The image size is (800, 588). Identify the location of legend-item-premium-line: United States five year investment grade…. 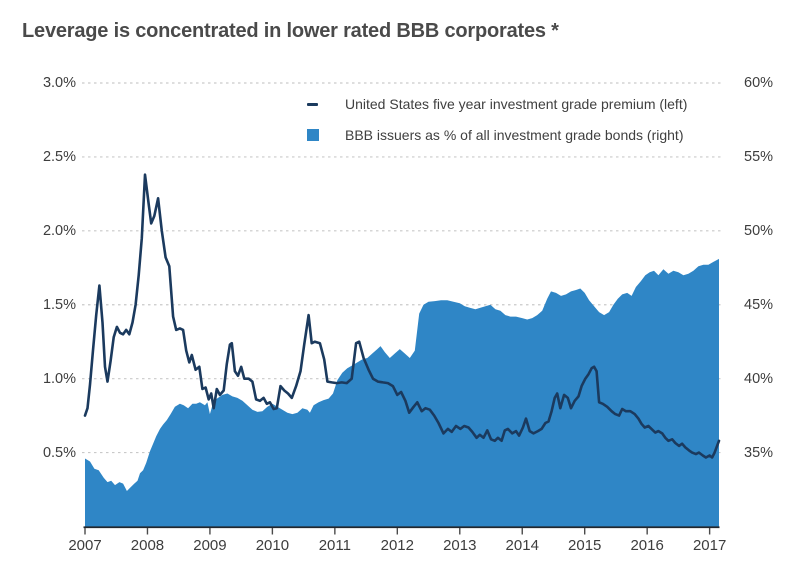
(497, 104).